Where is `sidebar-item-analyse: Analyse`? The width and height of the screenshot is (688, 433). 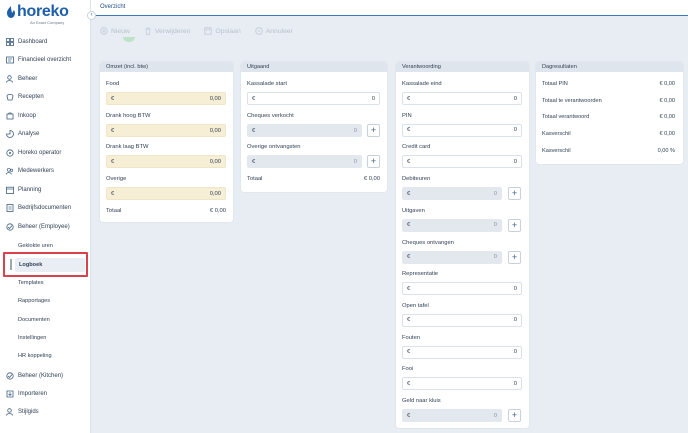 sidebar-item-analyse: Analyse is located at coordinates (45, 134).